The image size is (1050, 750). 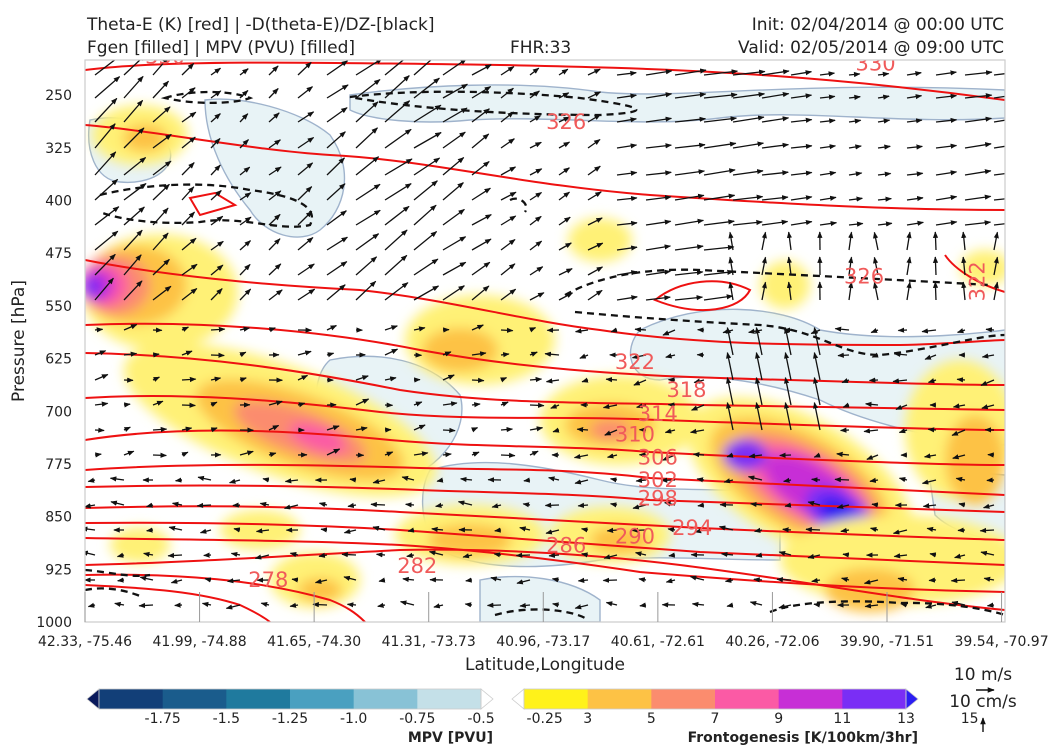 I want to click on theta-e-contour-label: 318, so click(x=686, y=390).